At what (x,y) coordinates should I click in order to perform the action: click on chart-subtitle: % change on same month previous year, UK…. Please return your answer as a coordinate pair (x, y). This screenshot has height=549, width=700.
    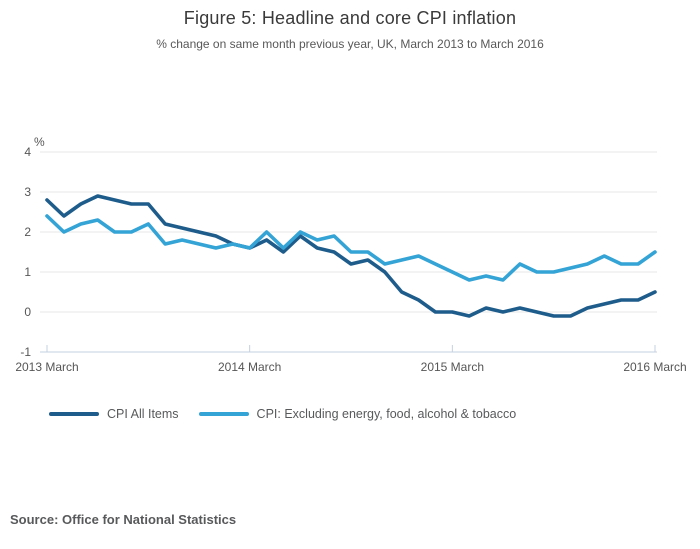
    Looking at the image, I should click on (350, 44).